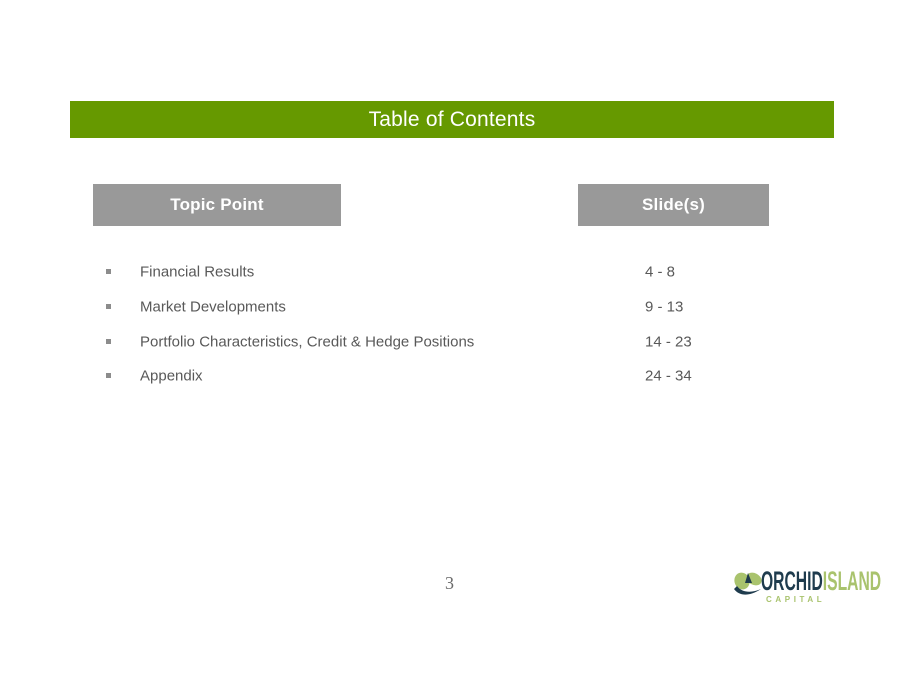  Describe the element at coordinates (748, 583) in the screenshot. I see `orchid-flower-icon` at that location.